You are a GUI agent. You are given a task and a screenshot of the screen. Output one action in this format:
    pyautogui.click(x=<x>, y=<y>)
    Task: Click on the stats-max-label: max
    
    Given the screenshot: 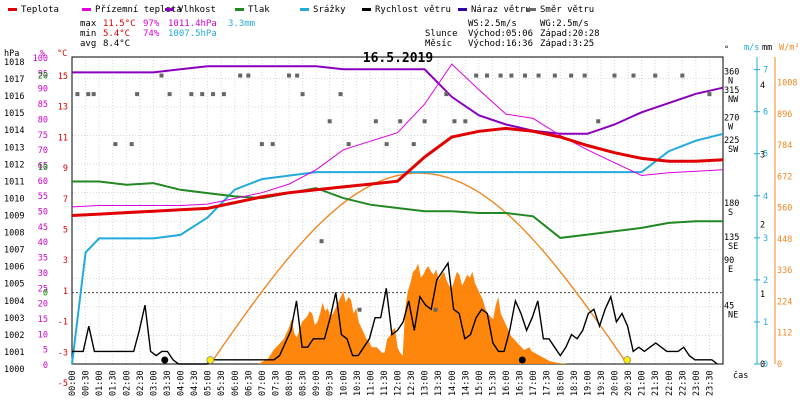 What is the action you would take?
    pyautogui.click(x=88, y=24)
    